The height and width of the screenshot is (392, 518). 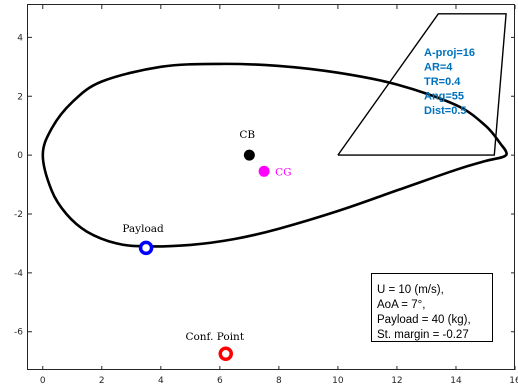 What do you see at coordinates (20, 97) in the screenshot?
I see `y-tick-label: 2` at bounding box center [20, 97].